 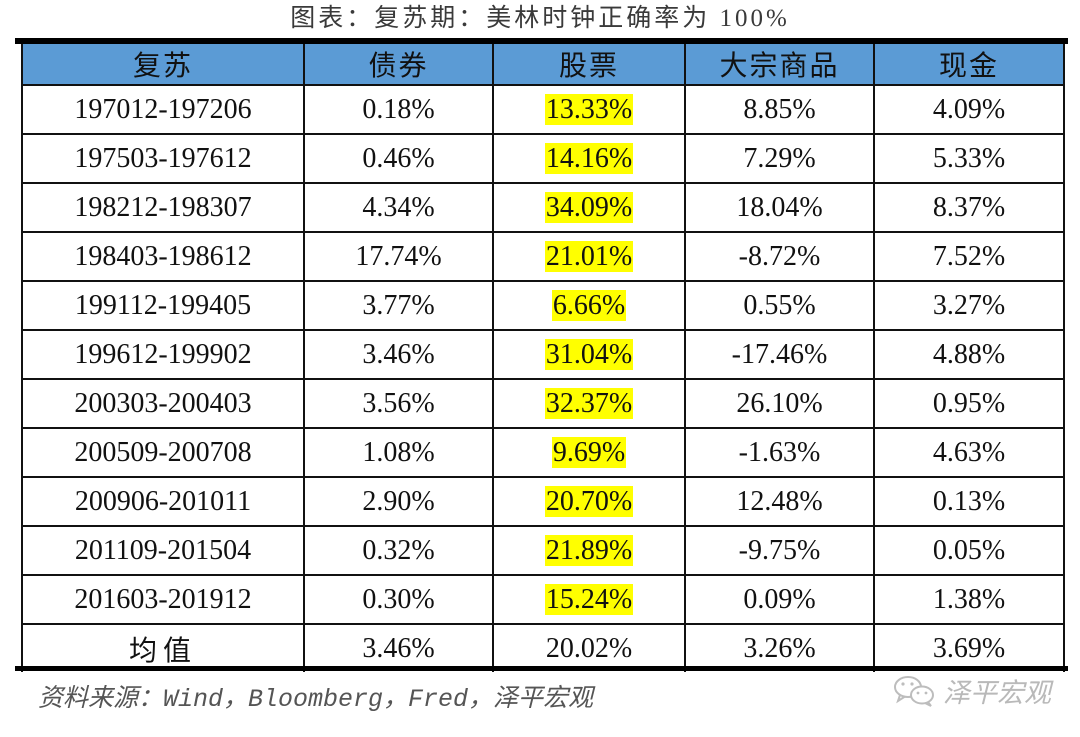 I want to click on cell-stocks: 32.37%, so click(x=589, y=403).